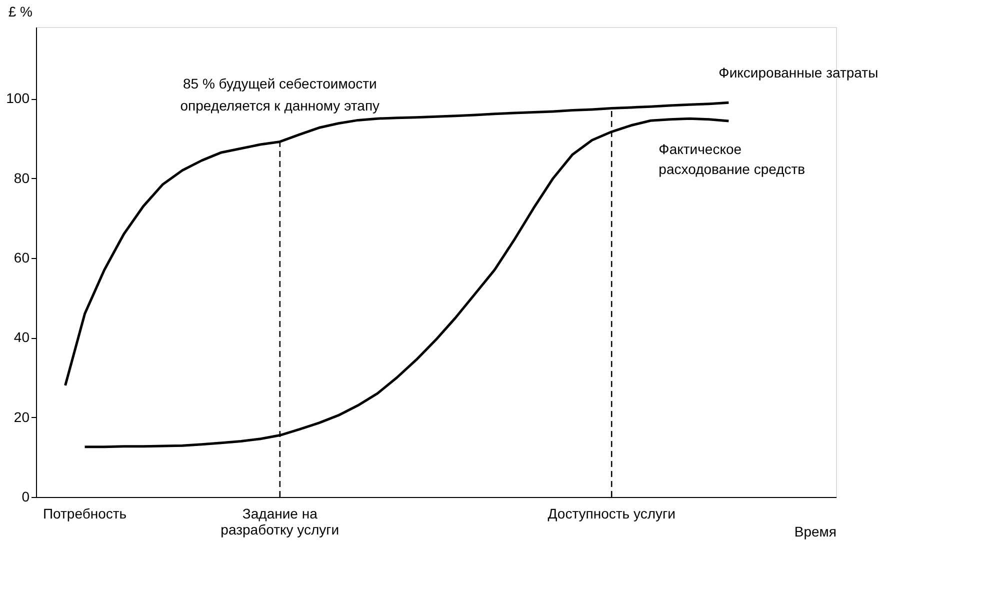 This screenshot has width=985, height=597. What do you see at coordinates (22, 416) in the screenshot?
I see `y-tick-label: 20` at bounding box center [22, 416].